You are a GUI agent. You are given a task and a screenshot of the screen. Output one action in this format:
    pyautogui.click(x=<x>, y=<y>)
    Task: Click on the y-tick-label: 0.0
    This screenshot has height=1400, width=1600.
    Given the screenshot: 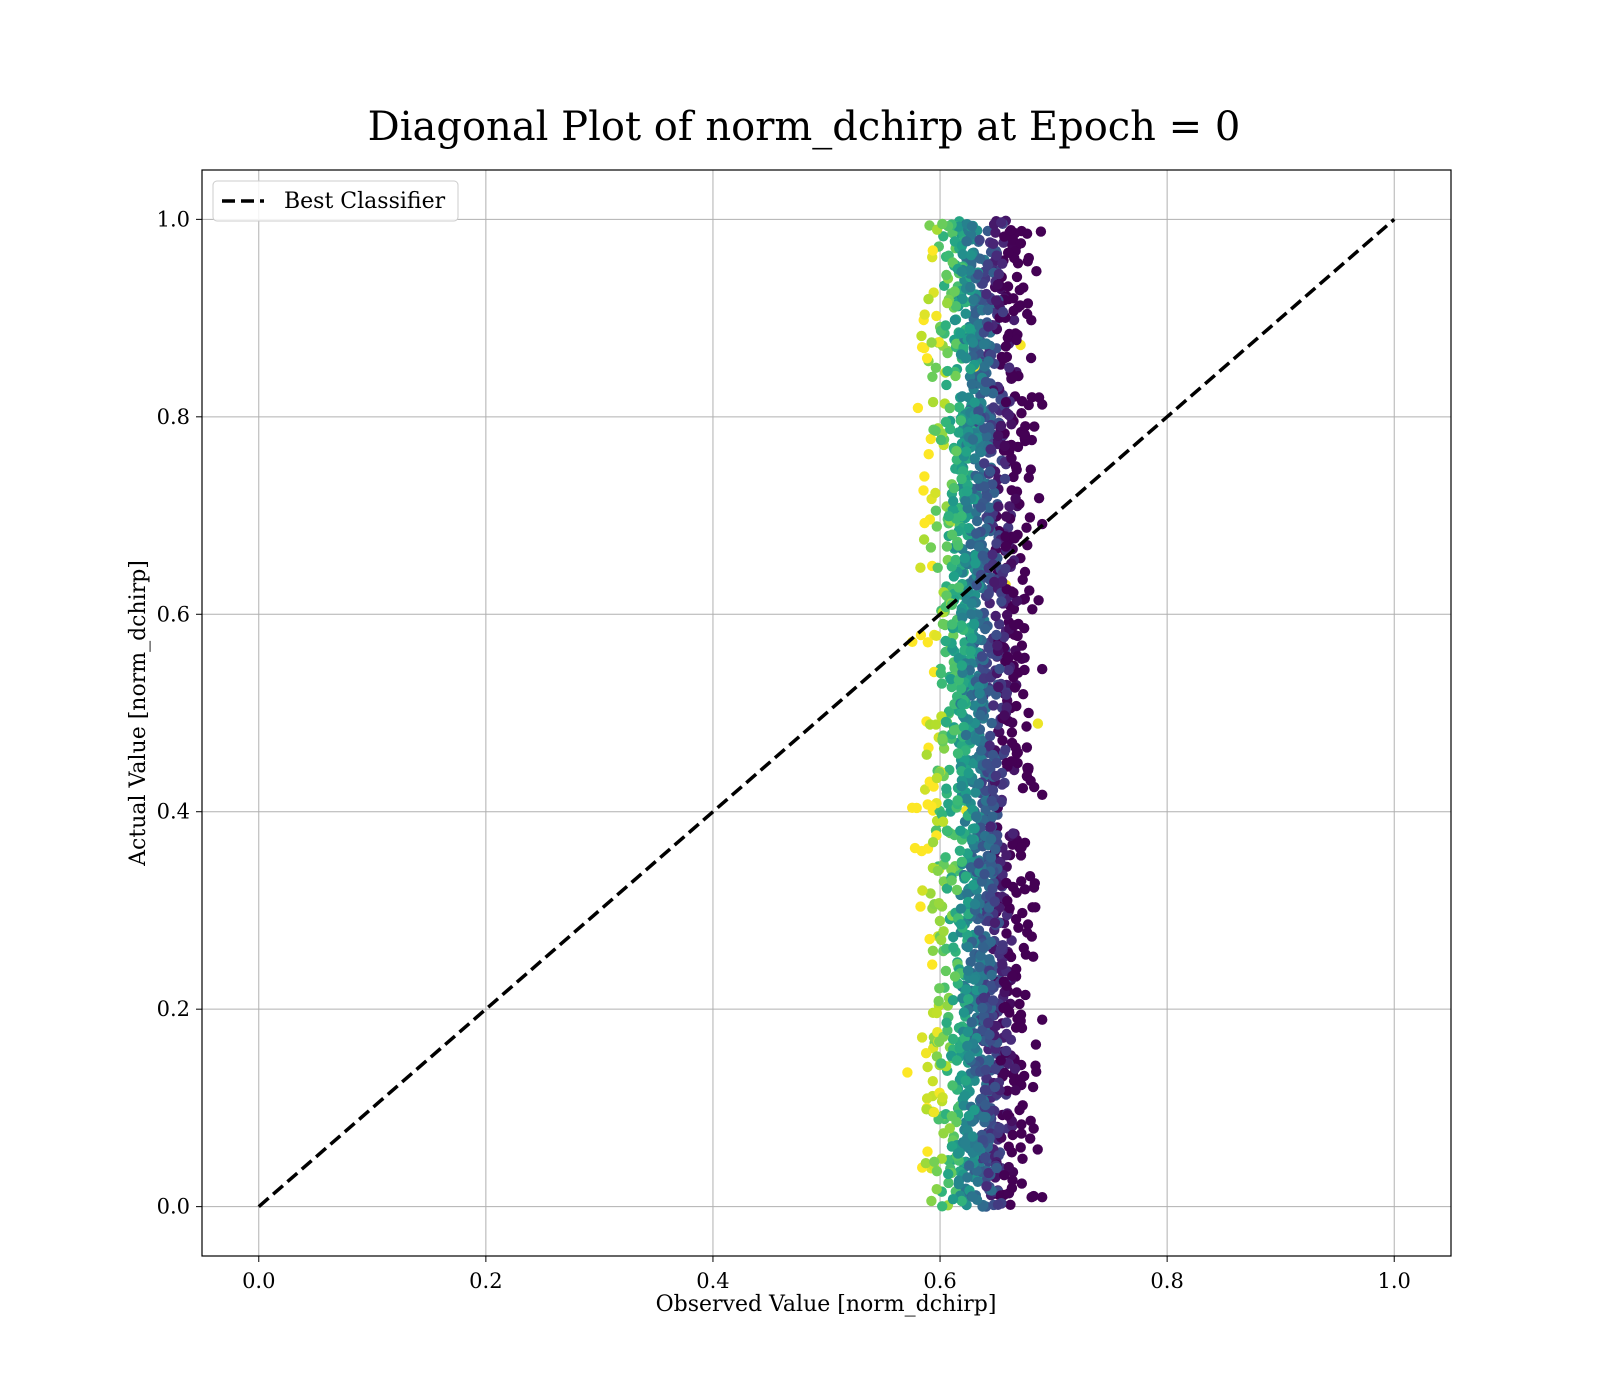 What is the action you would take?
    pyautogui.click(x=173, y=1207)
    